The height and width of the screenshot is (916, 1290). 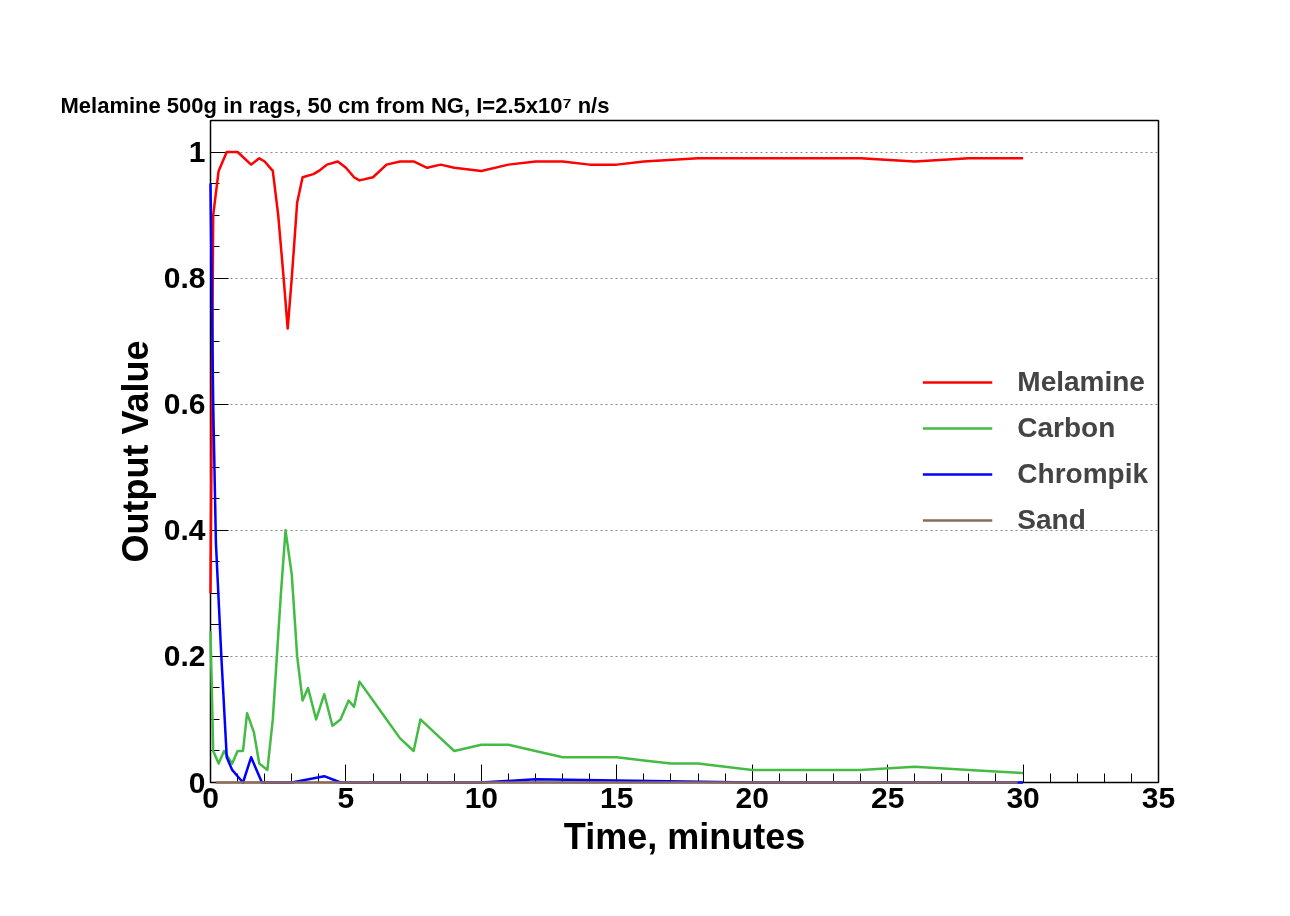 What do you see at coordinates (335, 105) in the screenshot?
I see `chart-title: Melamine 500g in rags, 50 cm from NG, I=2.5x10⁷ n/s` at bounding box center [335, 105].